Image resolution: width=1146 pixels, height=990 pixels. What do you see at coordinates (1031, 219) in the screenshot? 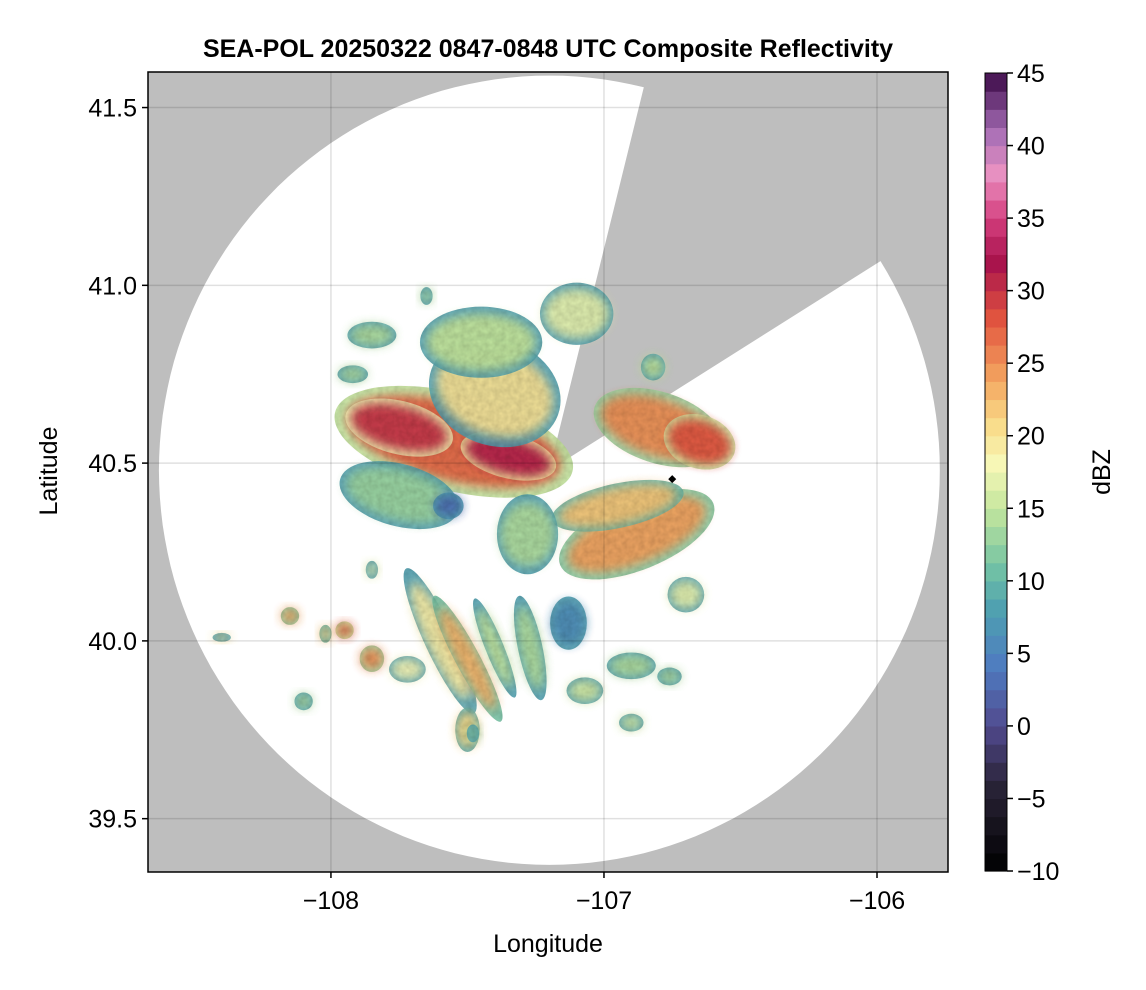
I see `colorbar-tick-label: 35` at bounding box center [1031, 219].